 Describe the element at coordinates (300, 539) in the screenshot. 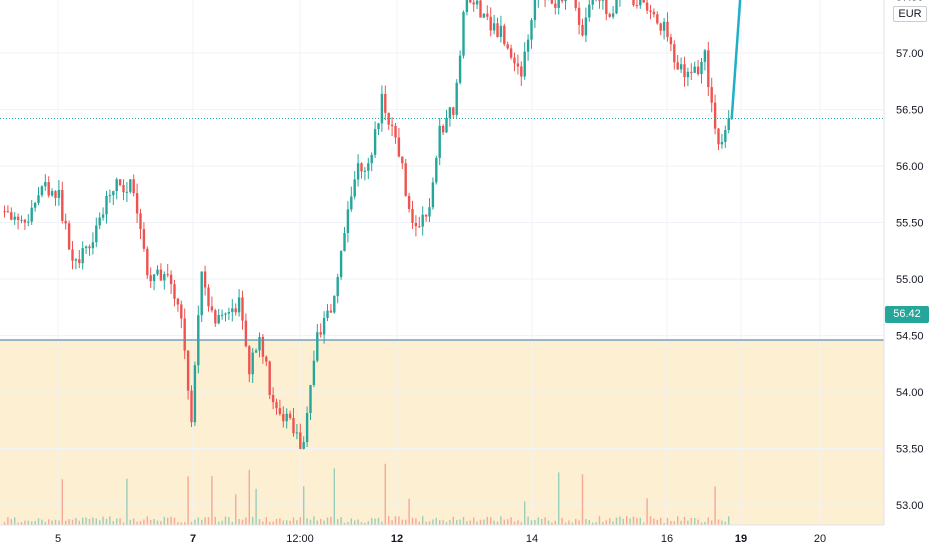

I see `x-tick-label: 12:00` at that location.